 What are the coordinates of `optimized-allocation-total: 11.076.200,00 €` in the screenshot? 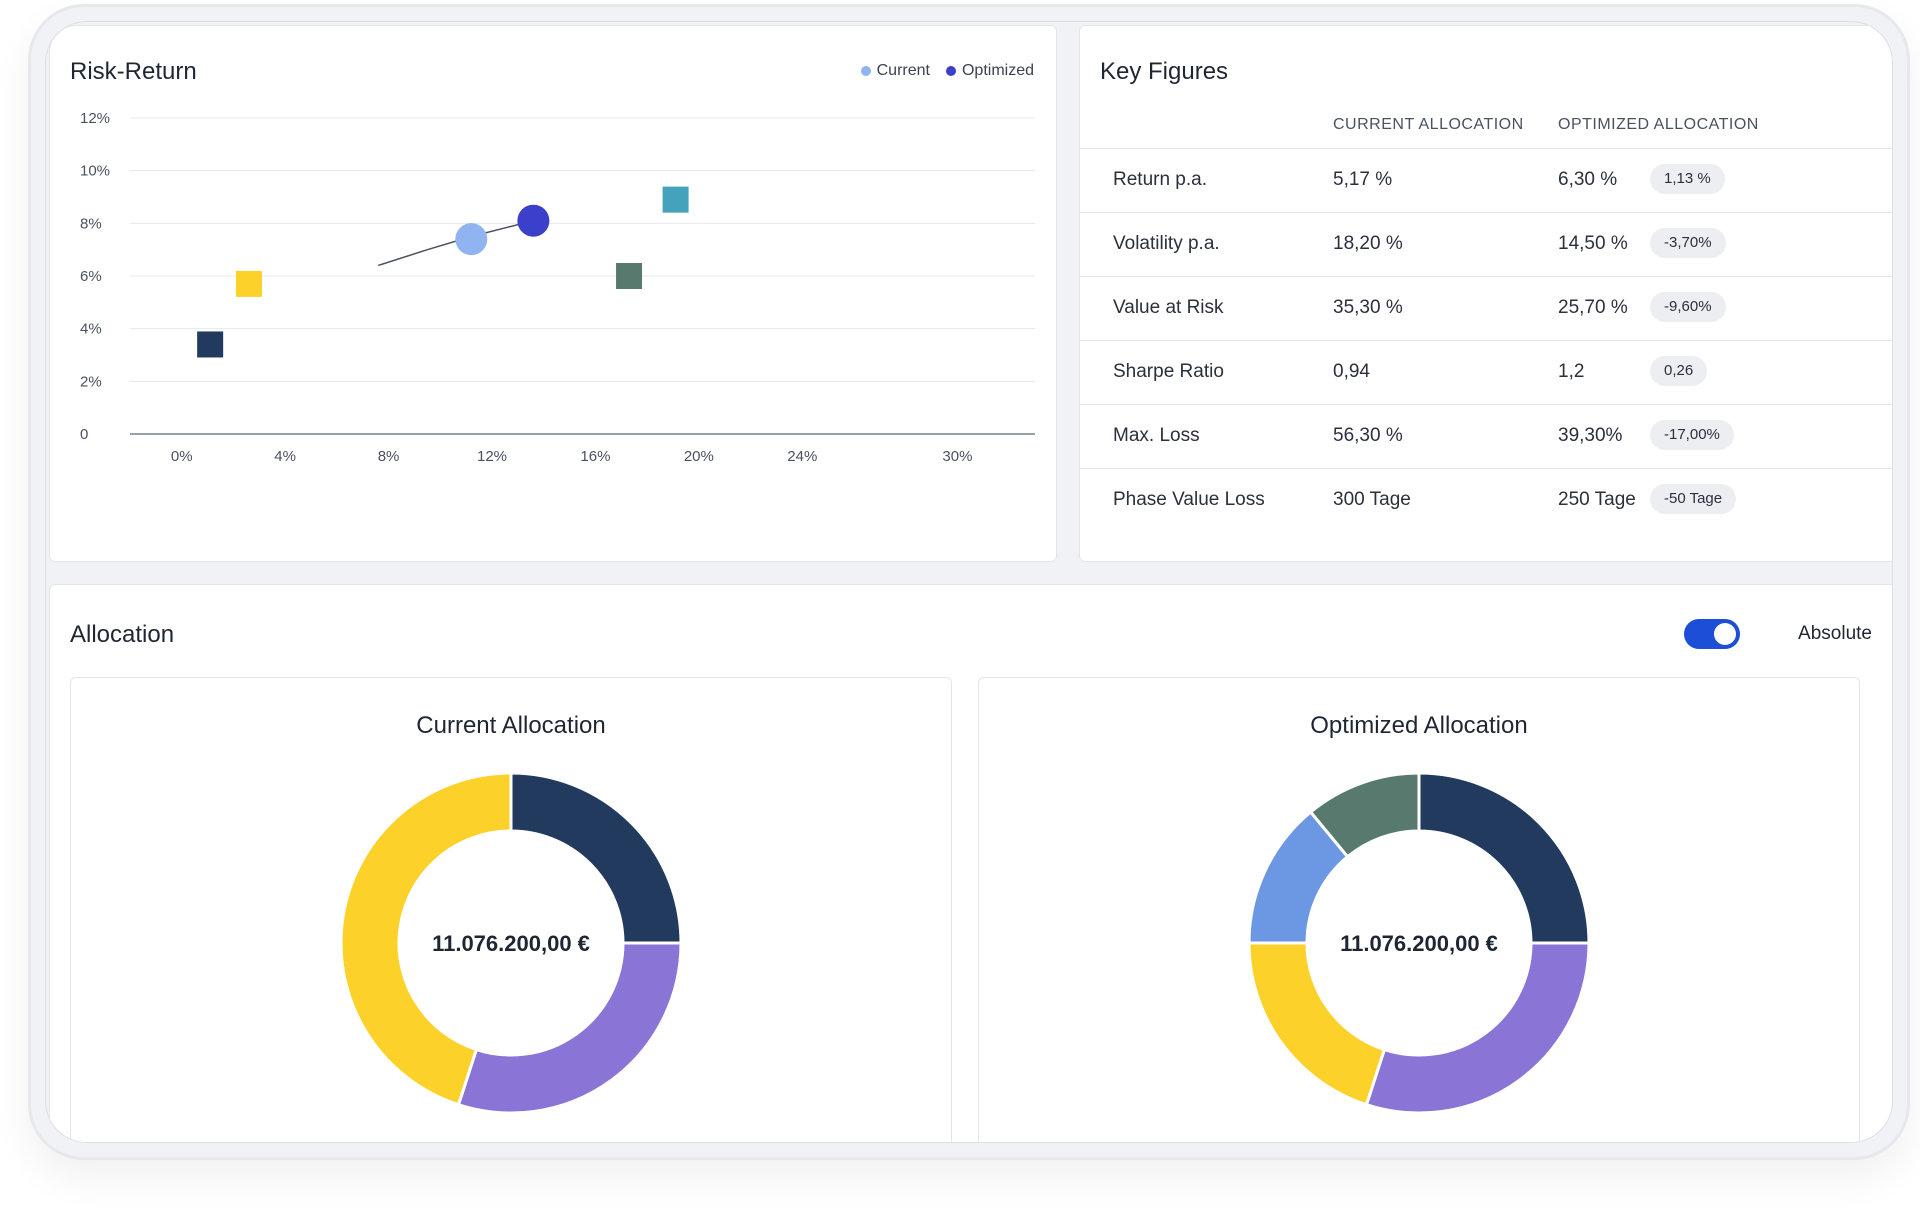 It's located at (1419, 943).